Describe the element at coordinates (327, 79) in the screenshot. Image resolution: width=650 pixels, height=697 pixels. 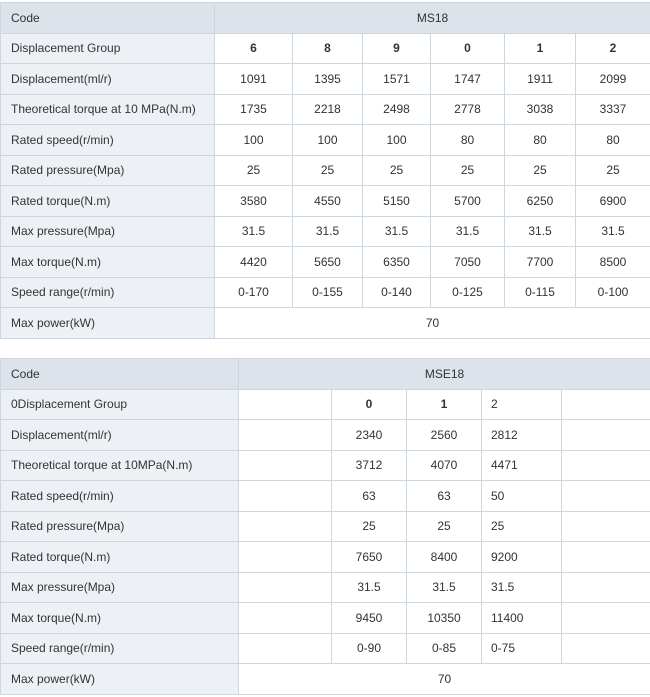
I see `table-cell: 1395` at that location.